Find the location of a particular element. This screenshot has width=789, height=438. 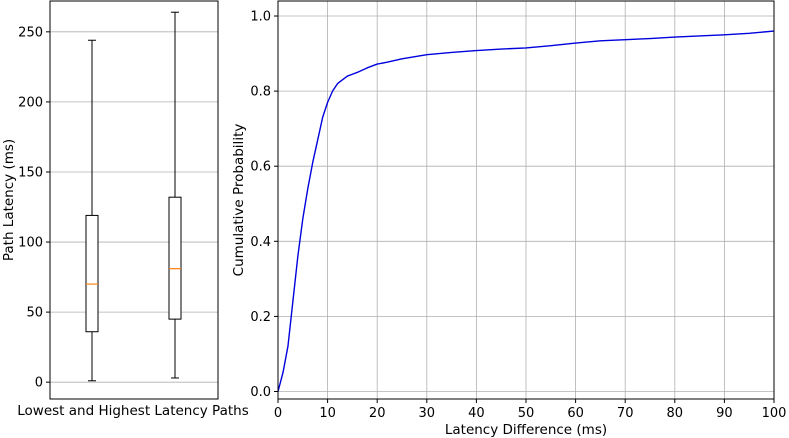

boxplot-y-tick-label: 250 is located at coordinates (30, 32).